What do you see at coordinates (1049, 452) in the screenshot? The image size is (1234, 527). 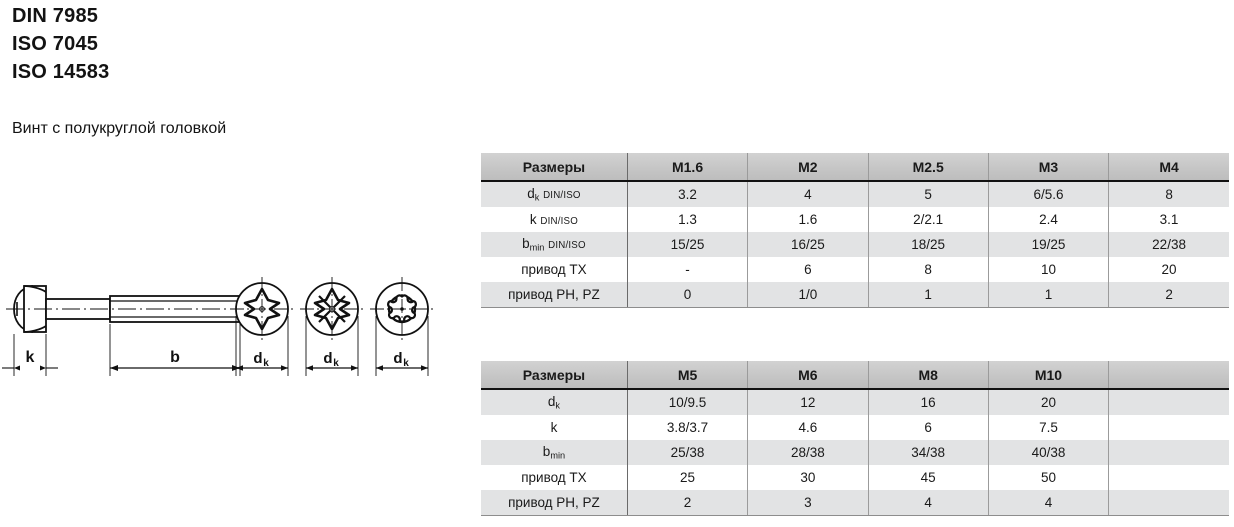 I see `cell-bmin-m10: 40/38` at bounding box center [1049, 452].